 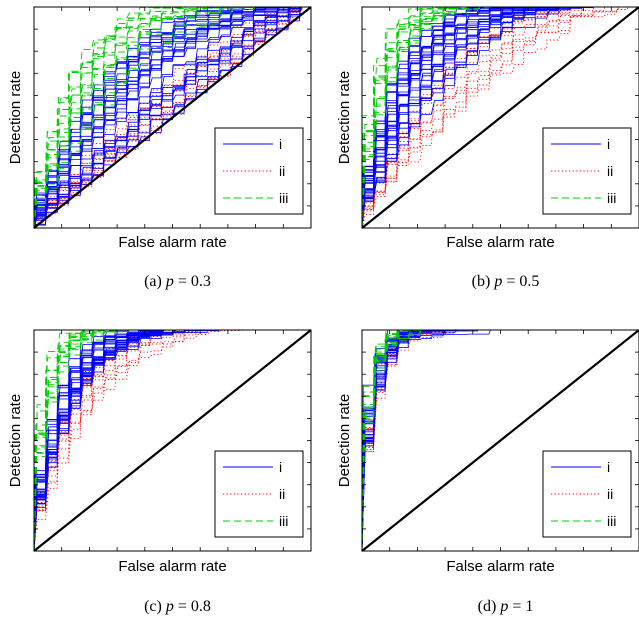 I want to click on caption-value: = 0.3, so click(x=192, y=281).